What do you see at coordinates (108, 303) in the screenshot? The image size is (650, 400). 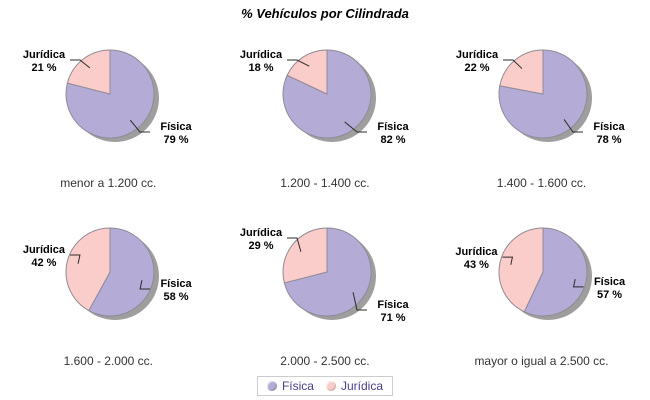 I see `pie-cell: Física 58 % Jurídica 42 % 1.600 - 2.000 cc.` at bounding box center [108, 303].